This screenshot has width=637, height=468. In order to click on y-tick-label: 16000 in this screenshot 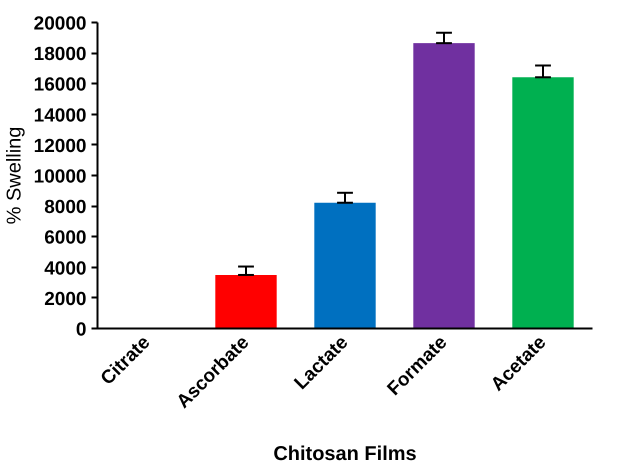, I will do `click(60, 85)`.